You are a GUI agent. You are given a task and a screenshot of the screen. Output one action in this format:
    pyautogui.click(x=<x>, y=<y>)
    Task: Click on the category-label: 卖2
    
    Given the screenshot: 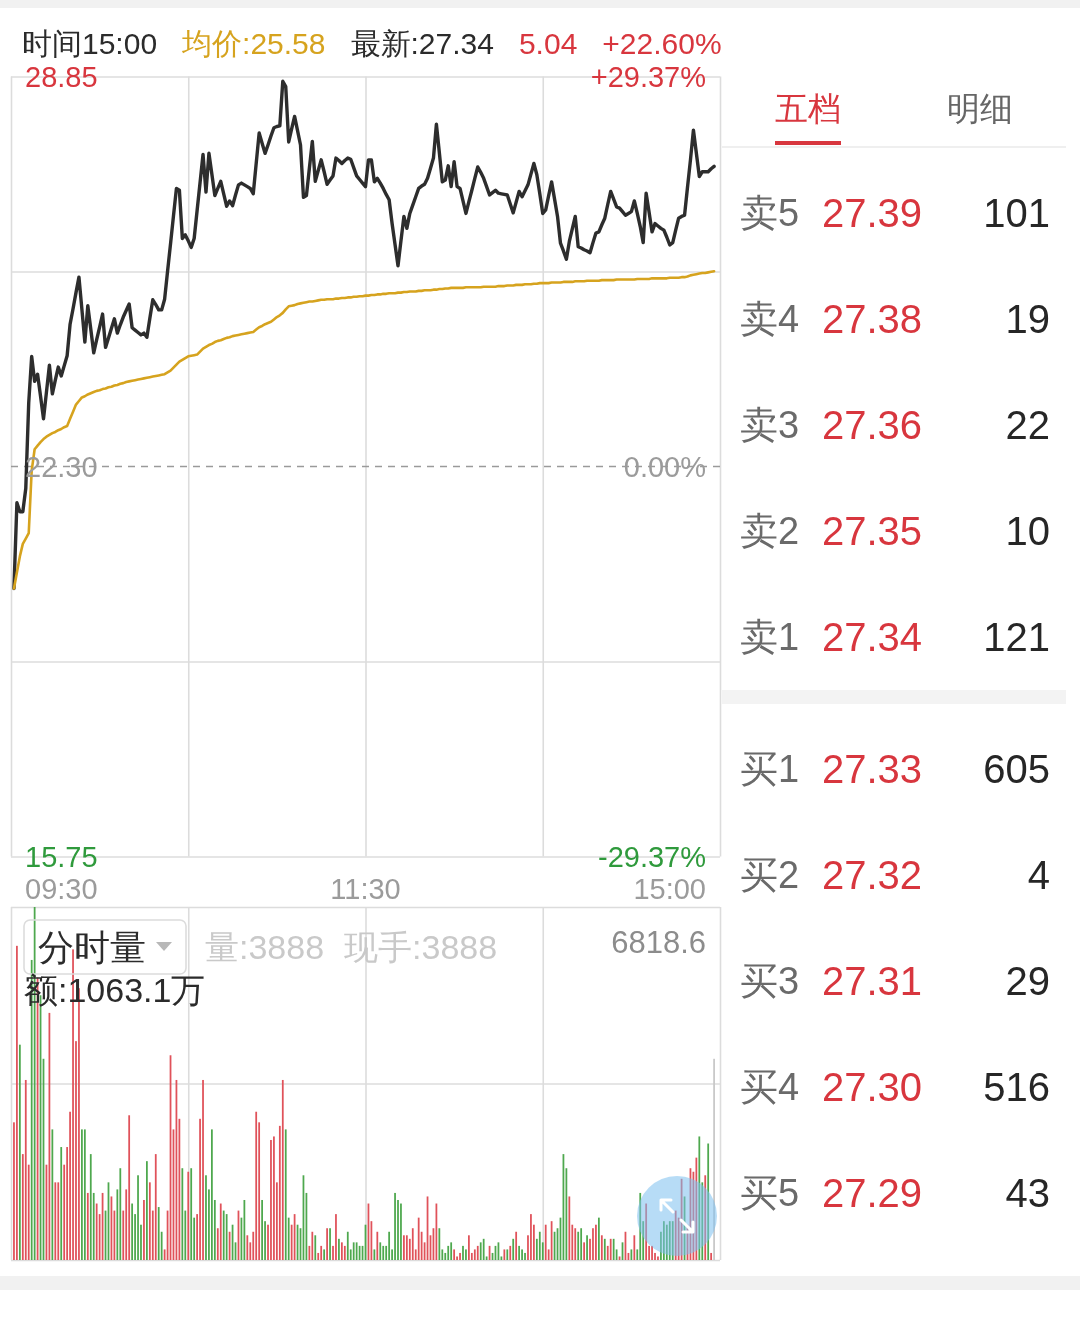 What is the action you would take?
    pyautogui.click(x=770, y=531)
    